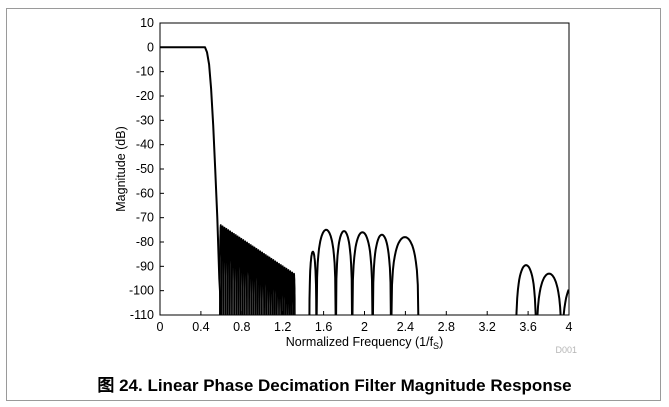 The image size is (669, 407). What do you see at coordinates (446, 327) in the screenshot?
I see `x-tick-label: 2.8` at bounding box center [446, 327].